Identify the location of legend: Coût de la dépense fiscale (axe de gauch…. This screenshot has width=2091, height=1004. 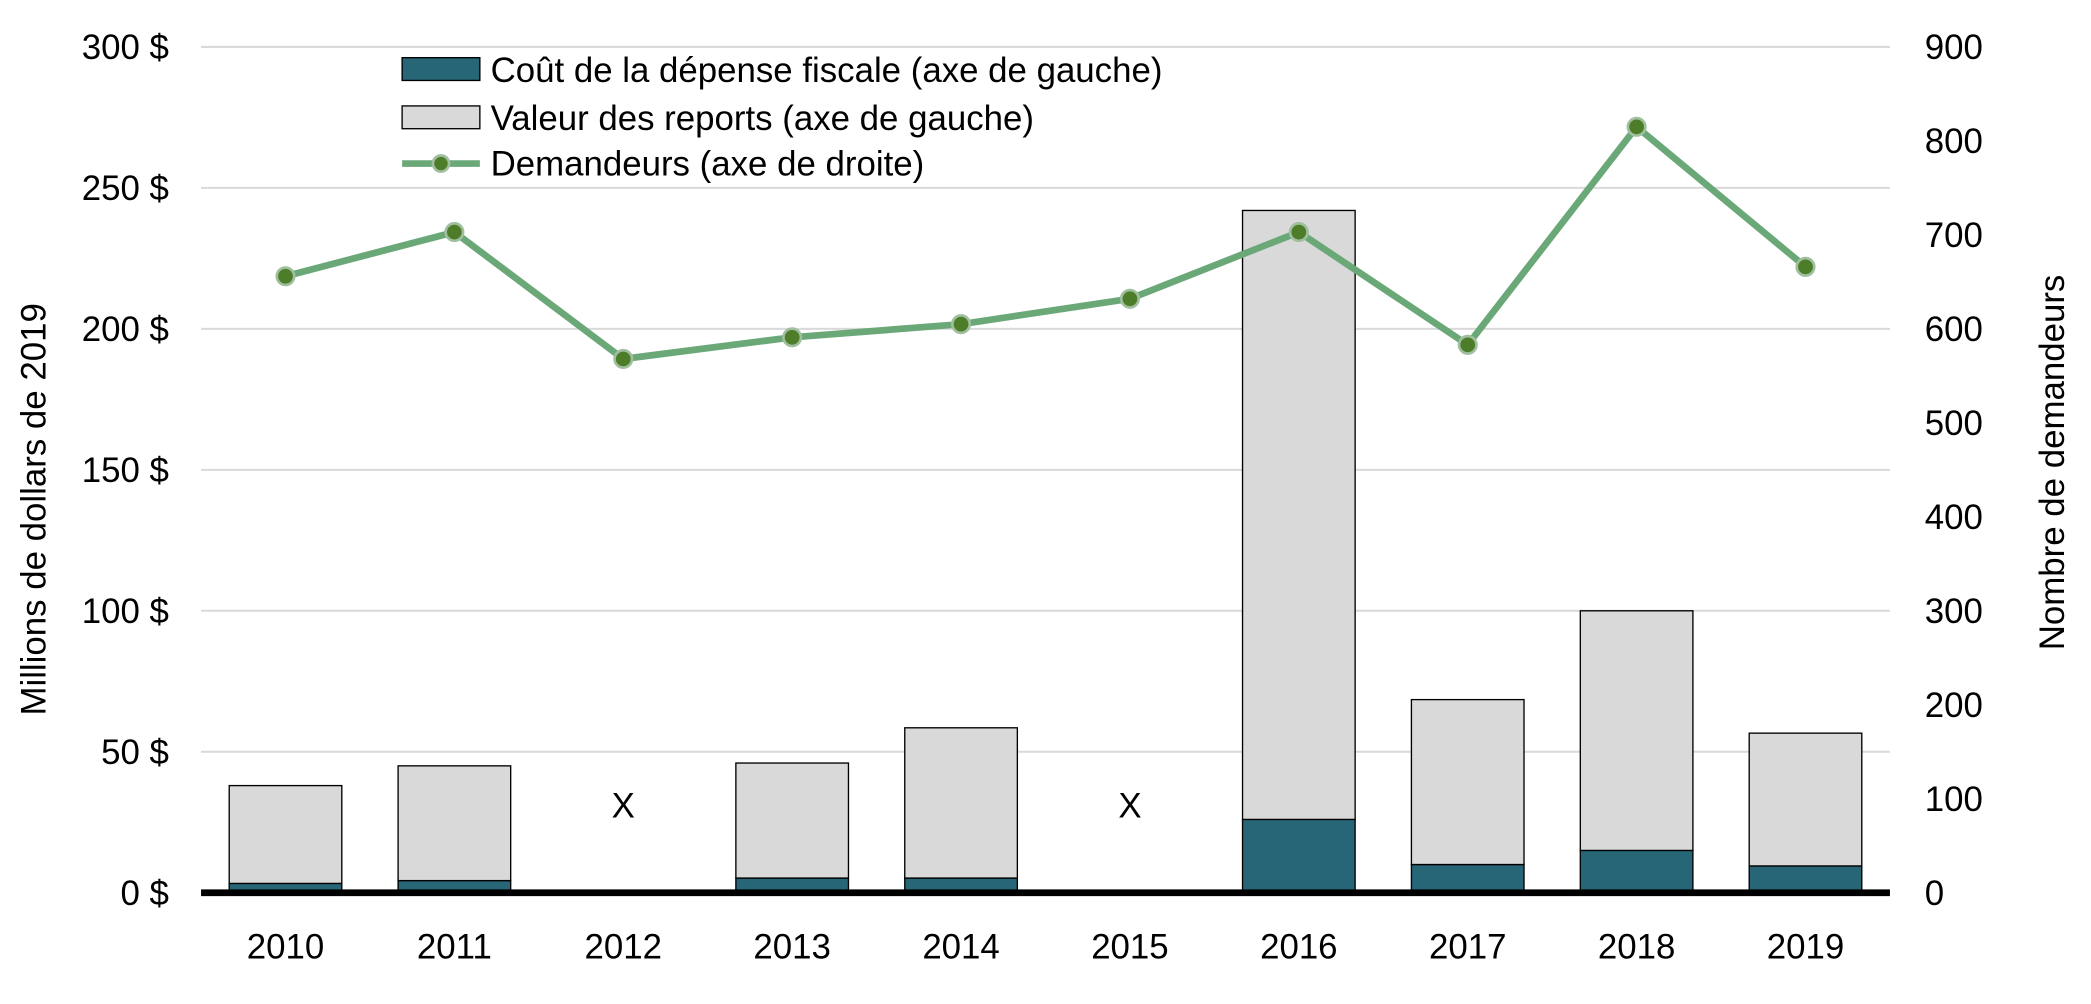
(782, 117).